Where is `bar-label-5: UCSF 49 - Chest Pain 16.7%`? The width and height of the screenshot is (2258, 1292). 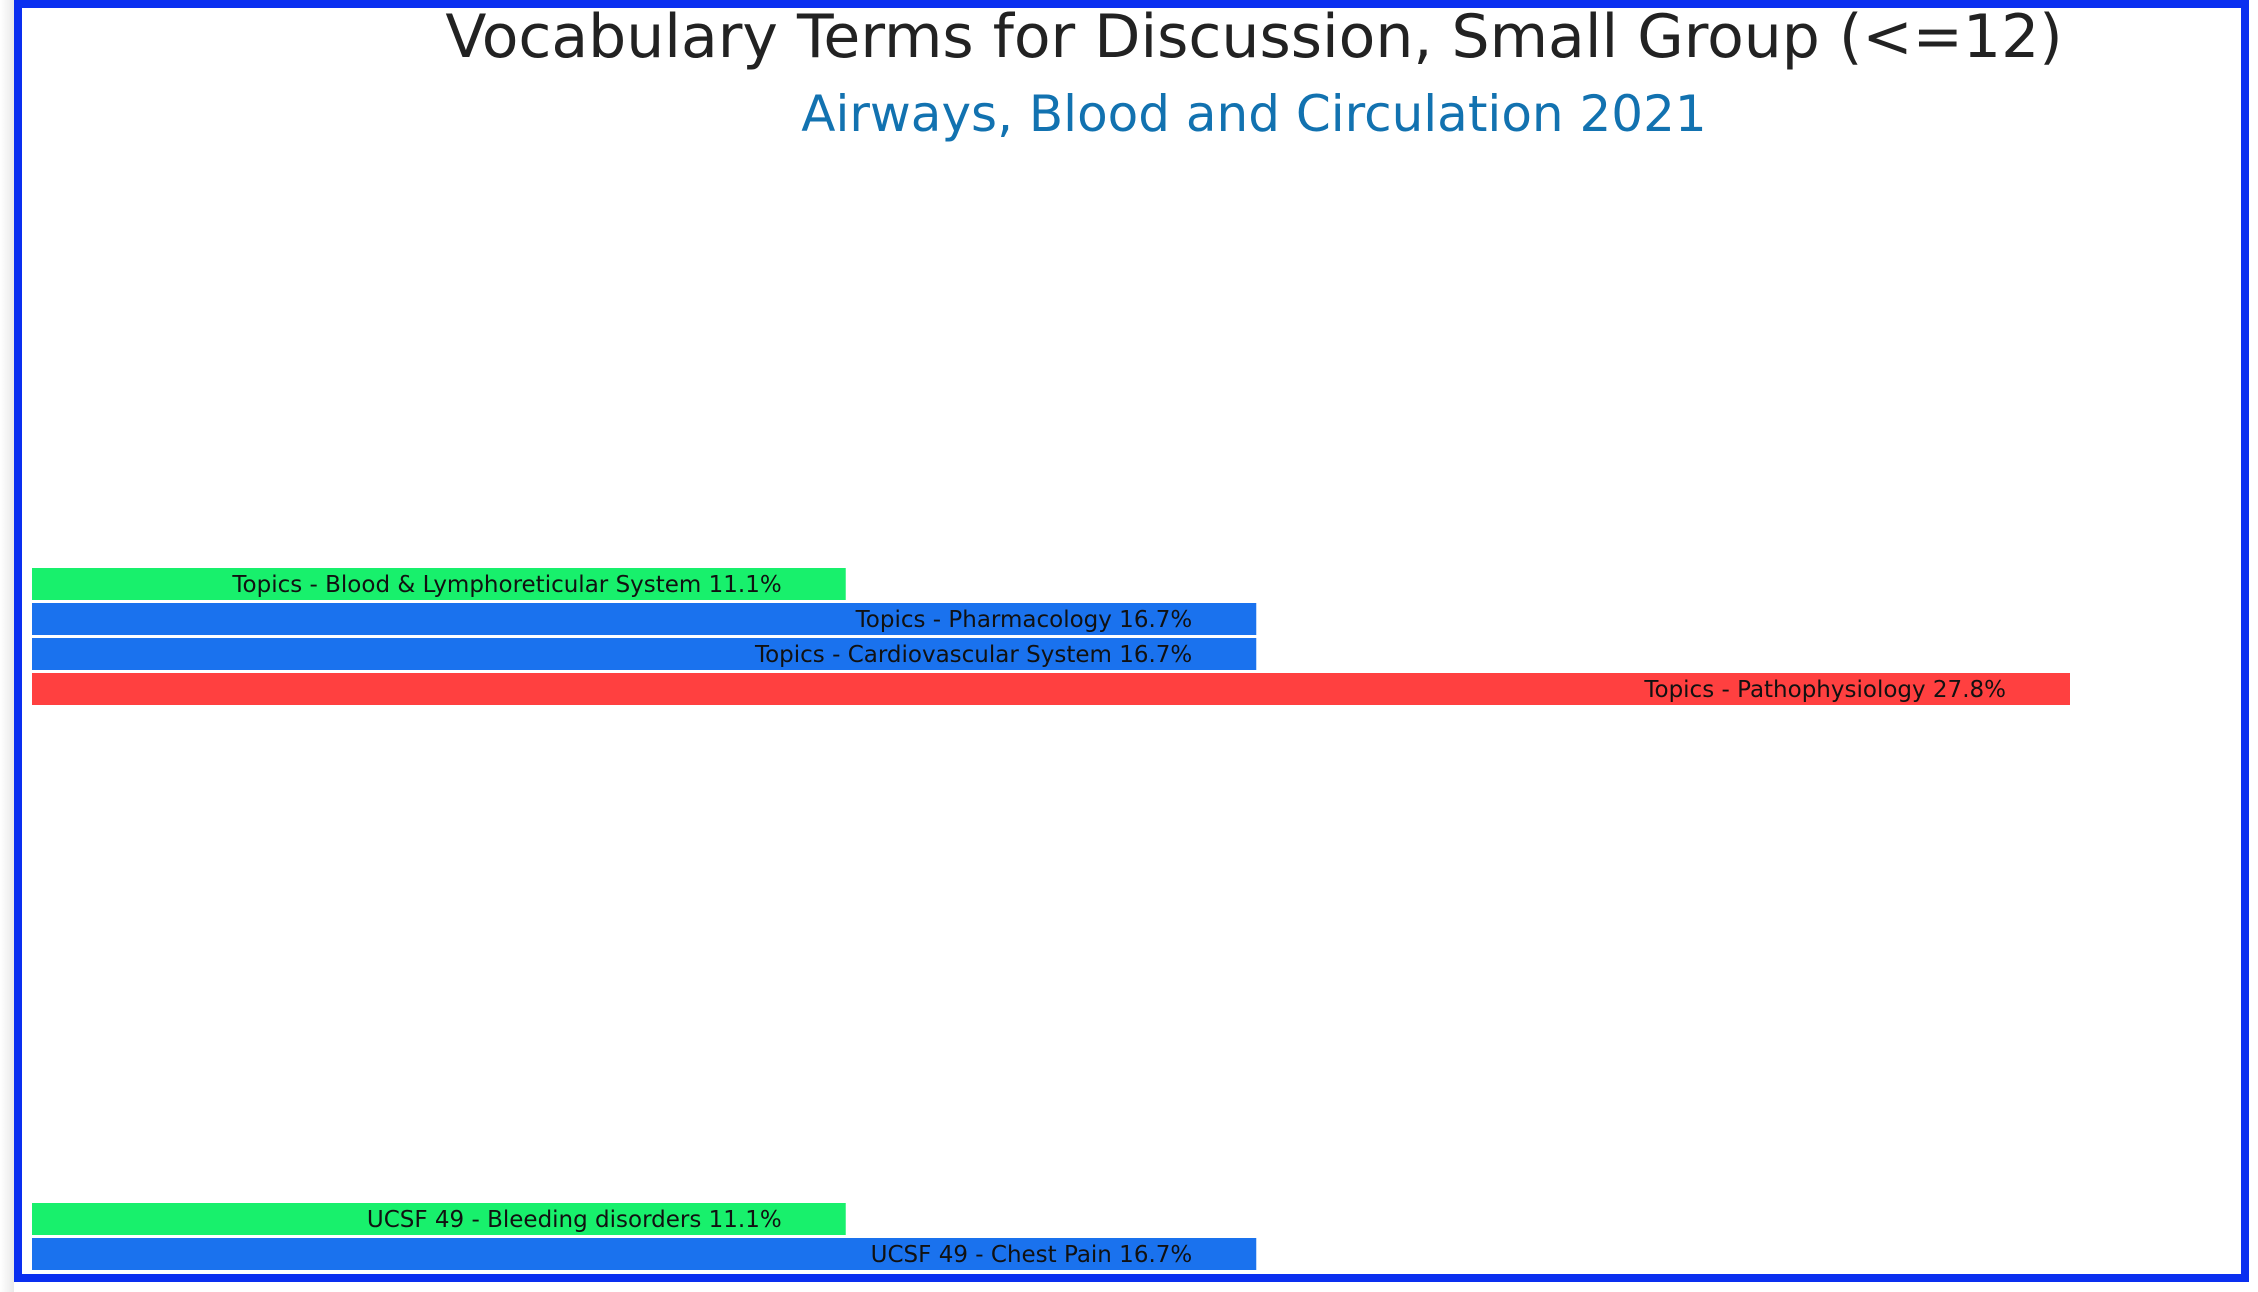 bar-label-5: UCSF 49 - Chest Pain 16.7% is located at coordinates (1032, 1255).